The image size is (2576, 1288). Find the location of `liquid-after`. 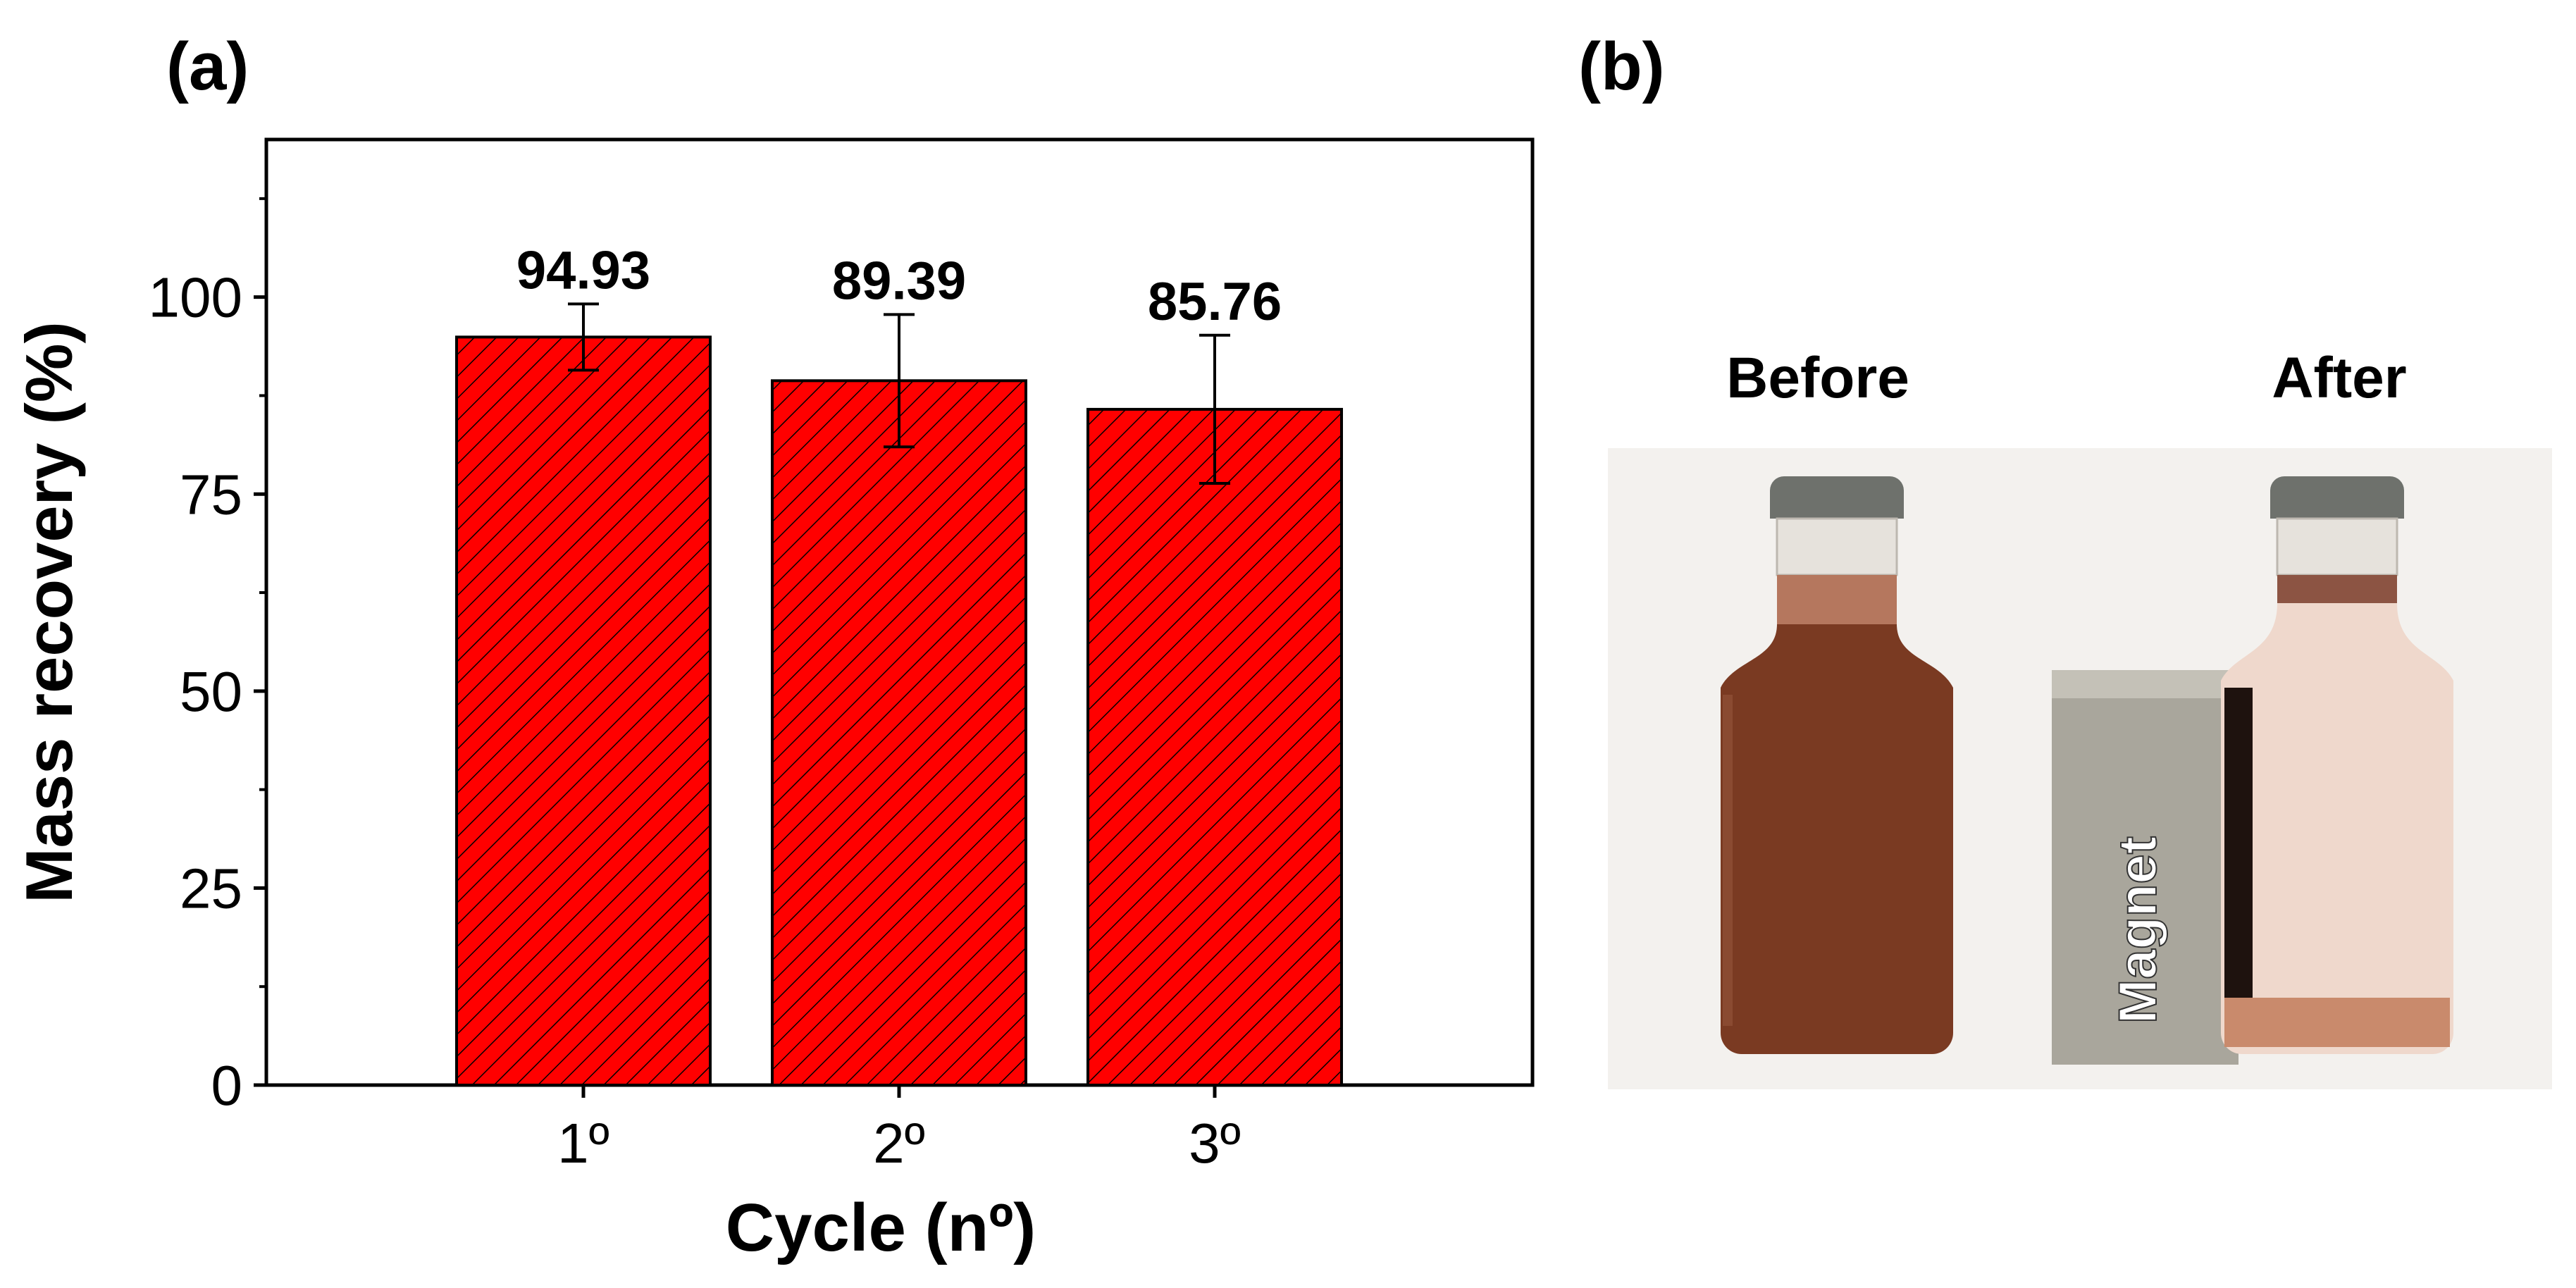

liquid-after is located at coordinates (2337, 828).